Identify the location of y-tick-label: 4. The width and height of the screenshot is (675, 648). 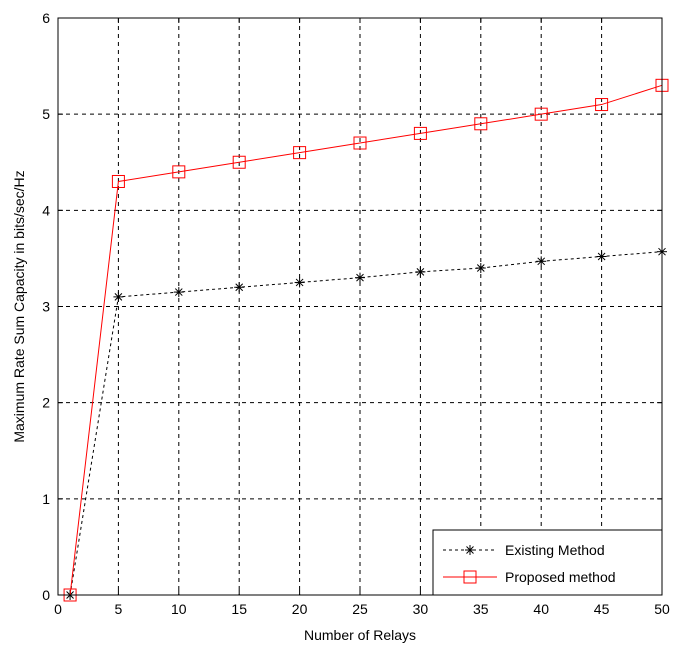
(46, 210).